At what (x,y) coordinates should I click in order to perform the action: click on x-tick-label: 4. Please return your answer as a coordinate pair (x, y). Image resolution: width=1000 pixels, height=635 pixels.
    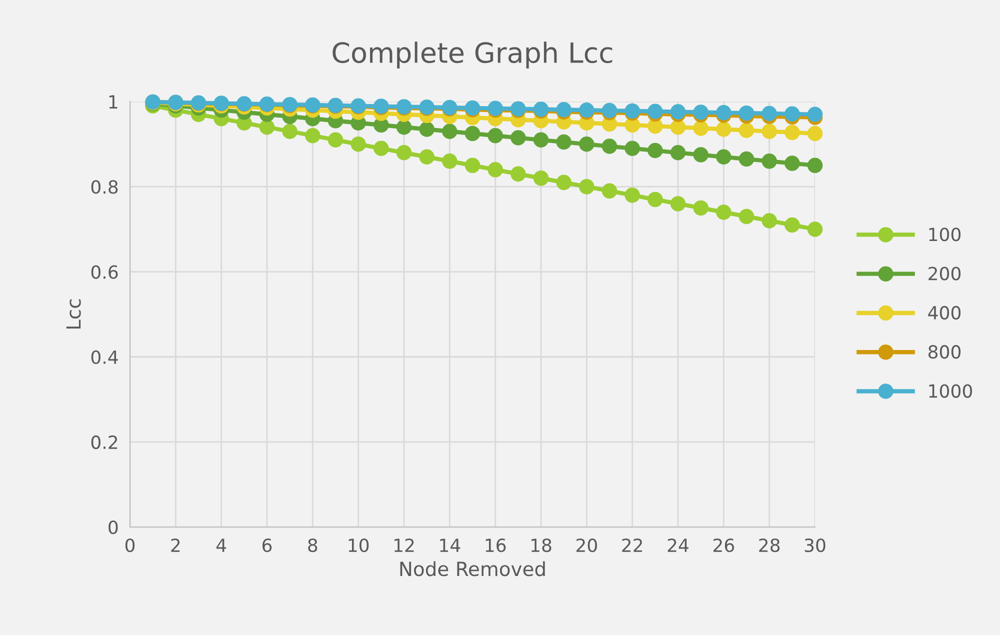
    Looking at the image, I should click on (221, 545).